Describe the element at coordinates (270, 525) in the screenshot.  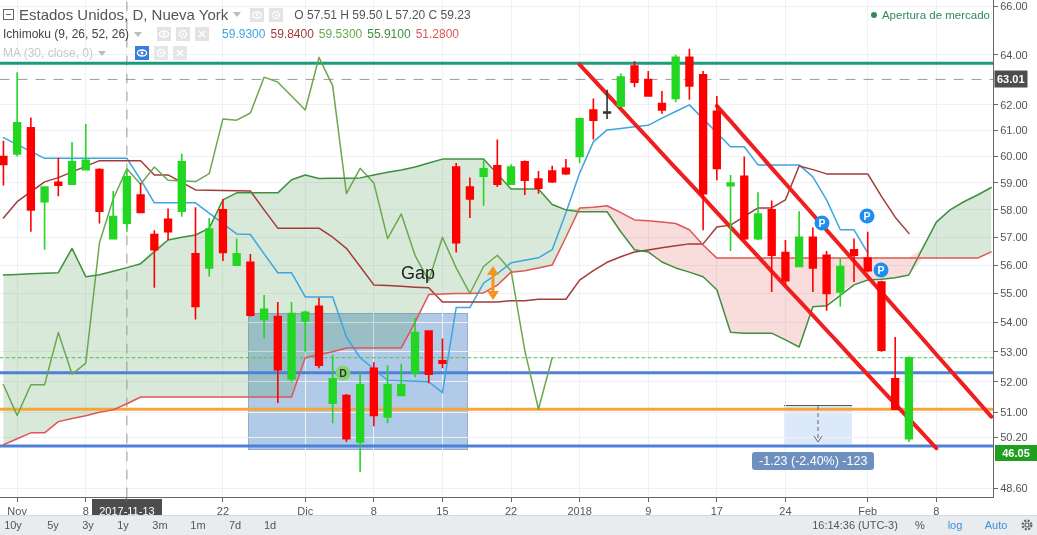
I see `text: 1d` at that location.